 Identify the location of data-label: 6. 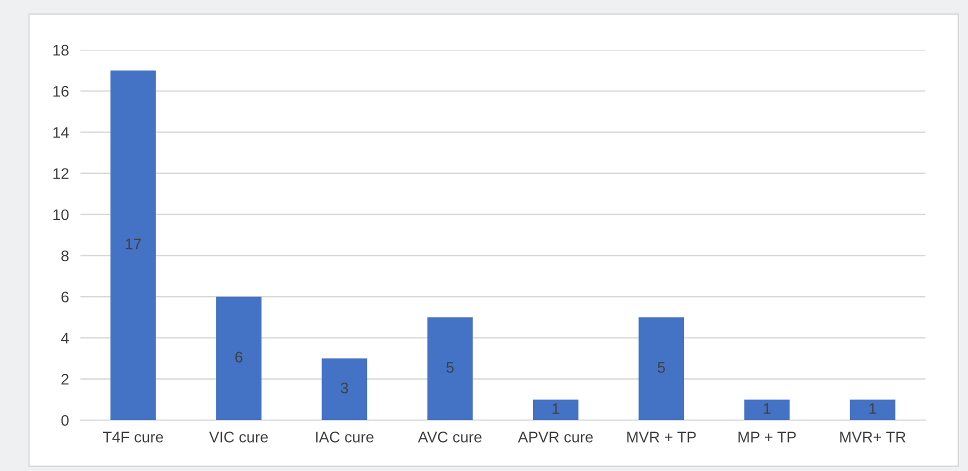
(238, 357).